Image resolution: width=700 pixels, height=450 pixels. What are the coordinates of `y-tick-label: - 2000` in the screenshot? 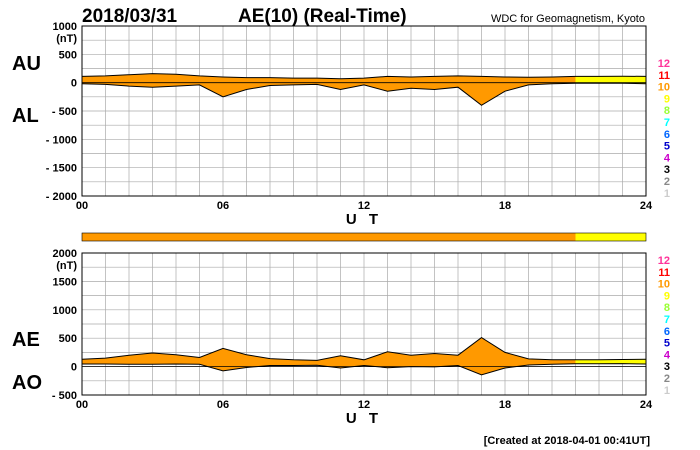 It's located at (61, 197).